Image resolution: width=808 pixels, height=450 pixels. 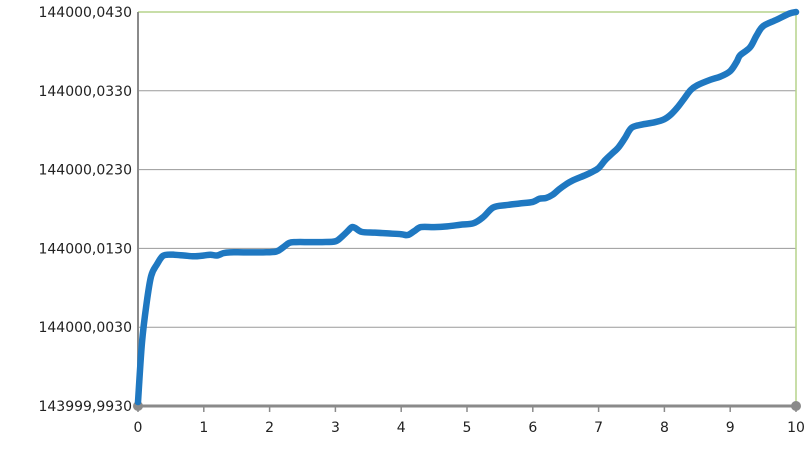 What do you see at coordinates (664, 428) in the screenshot?
I see `x-tick-label: 8` at bounding box center [664, 428].